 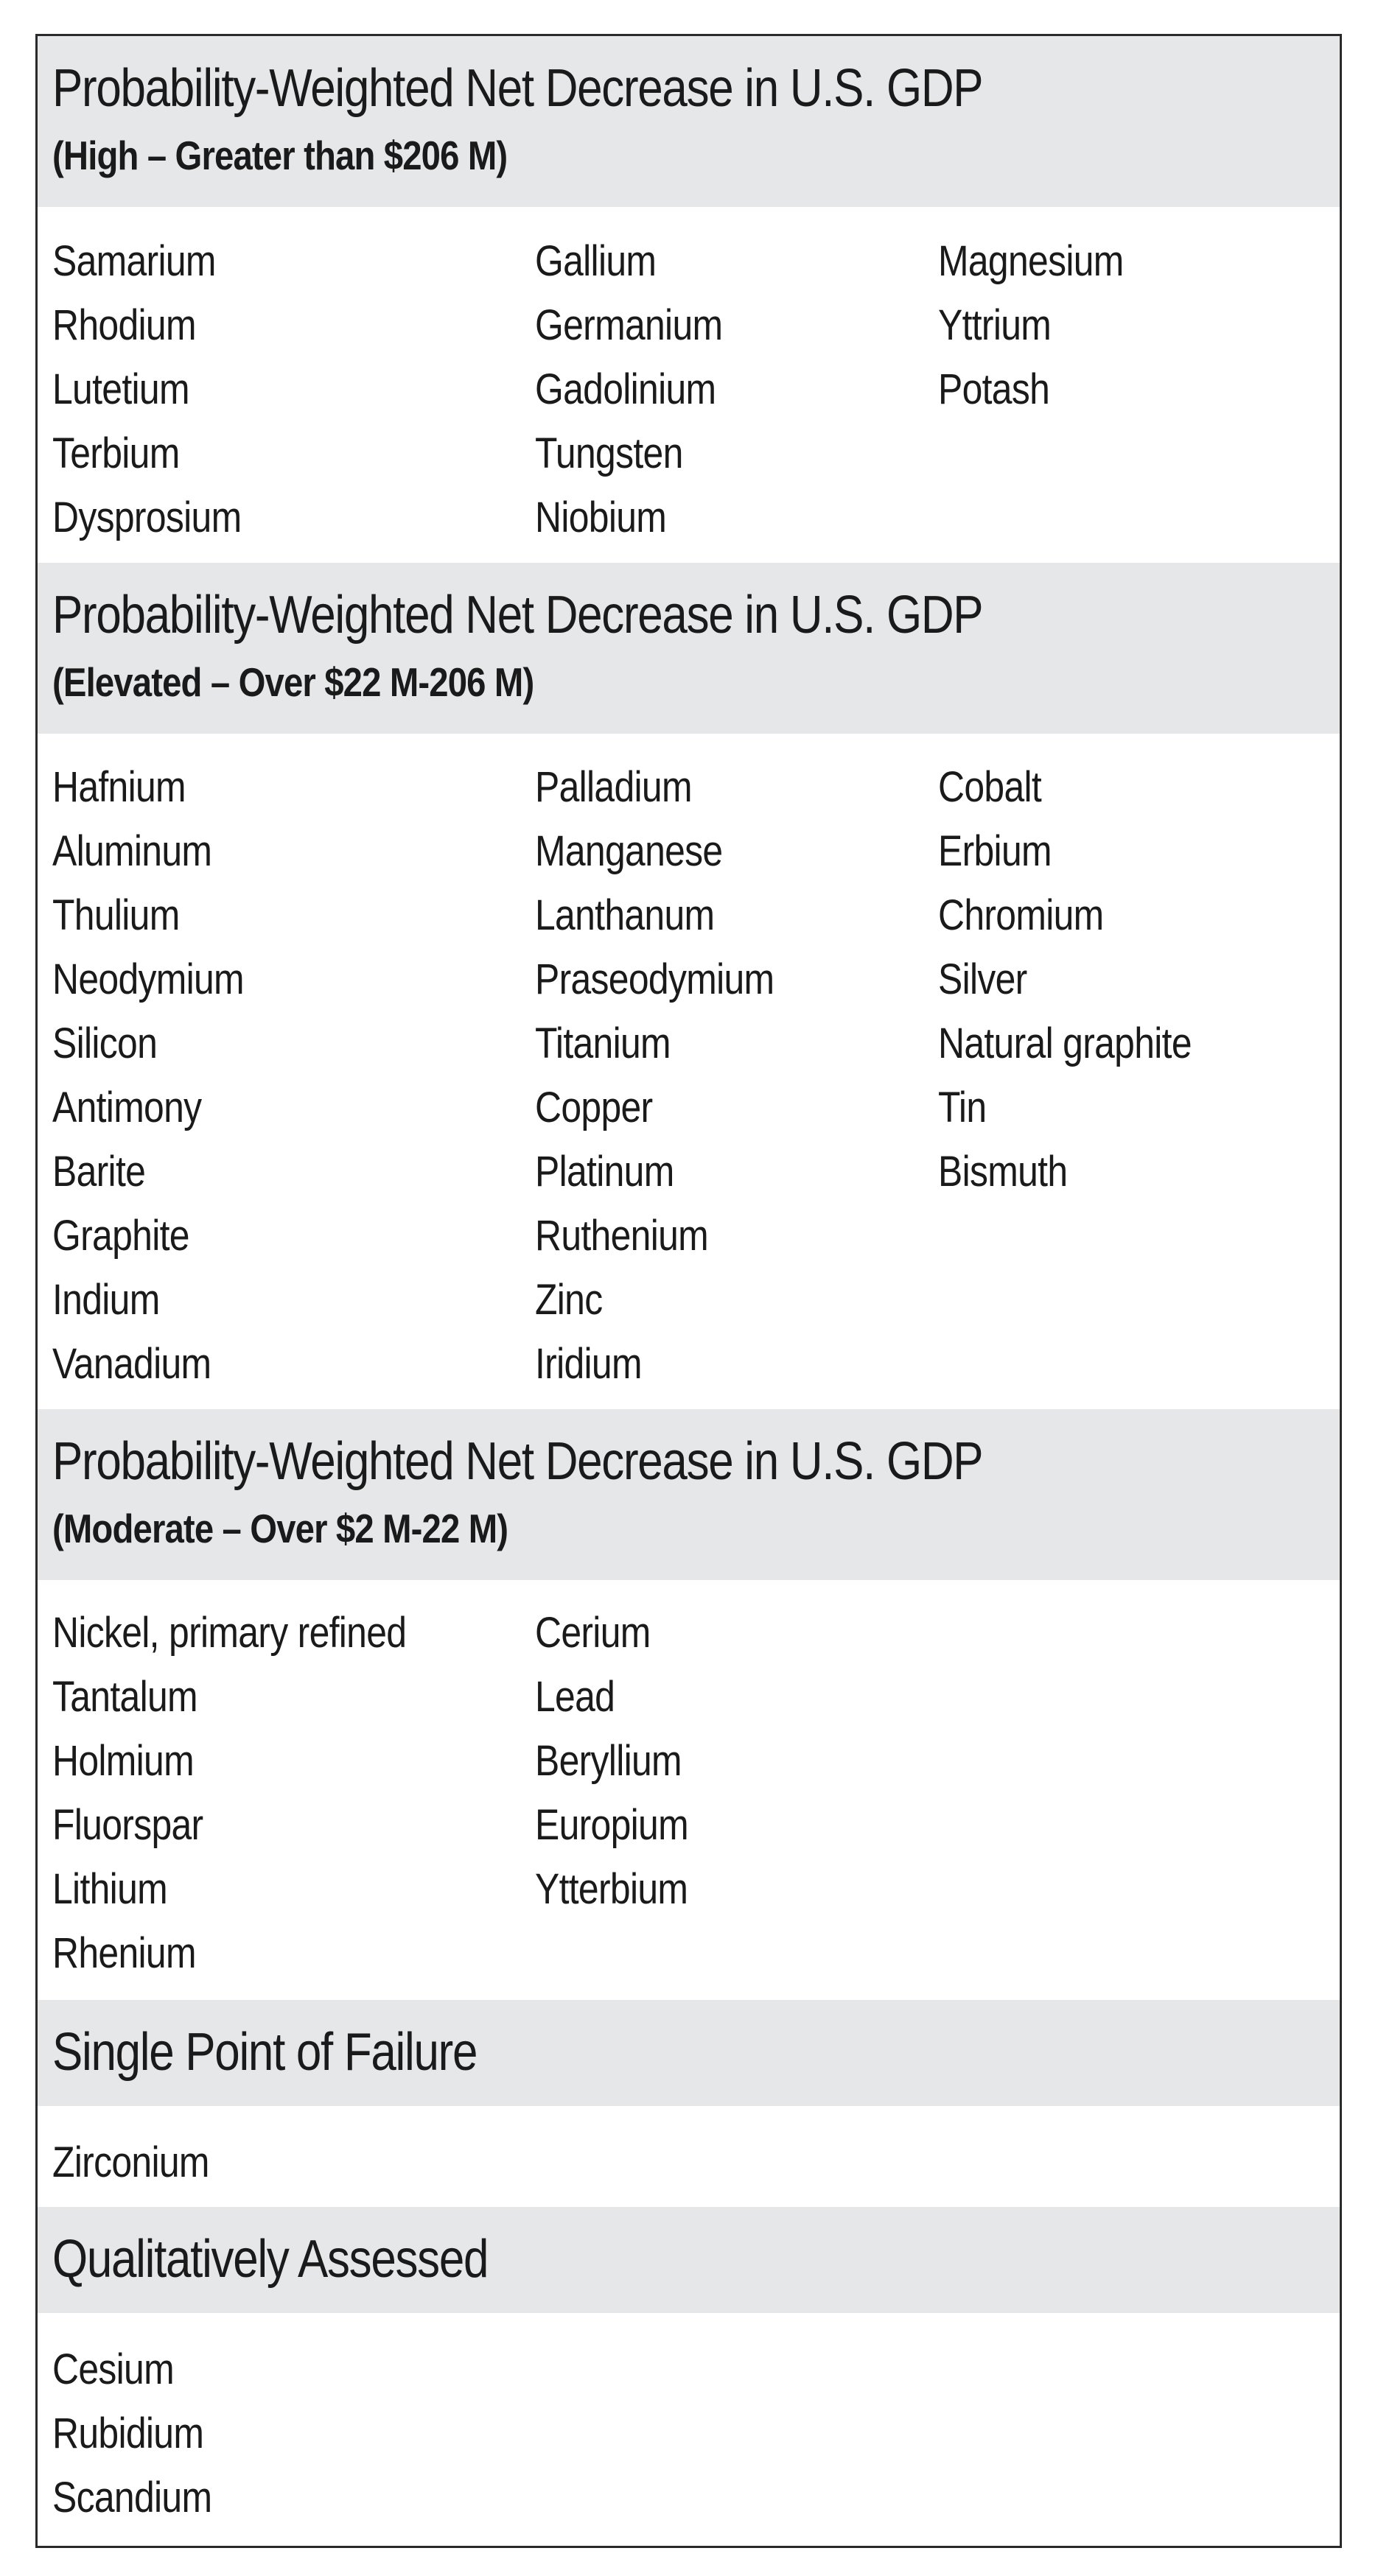 I want to click on mineral-item: Chromium, so click(x=1021, y=915).